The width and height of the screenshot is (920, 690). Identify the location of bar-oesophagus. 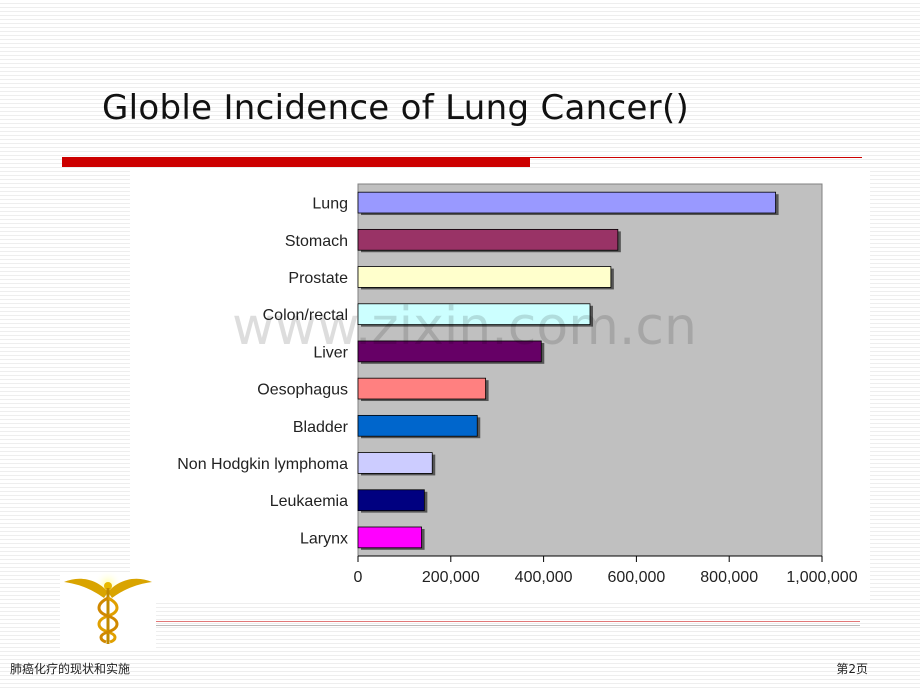
(421, 388).